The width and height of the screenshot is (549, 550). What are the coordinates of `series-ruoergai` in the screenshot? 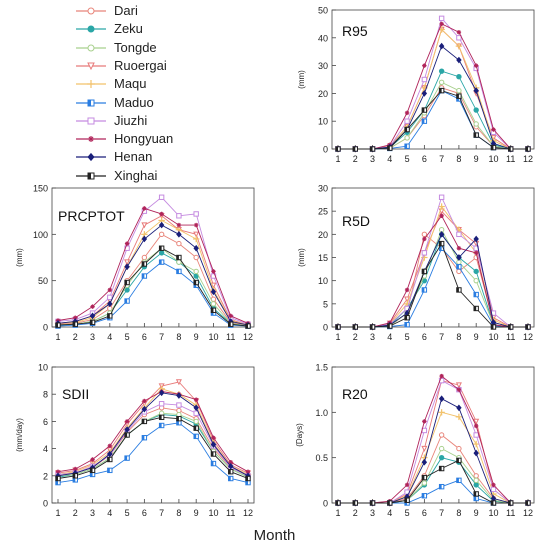 It's located at (153, 271).